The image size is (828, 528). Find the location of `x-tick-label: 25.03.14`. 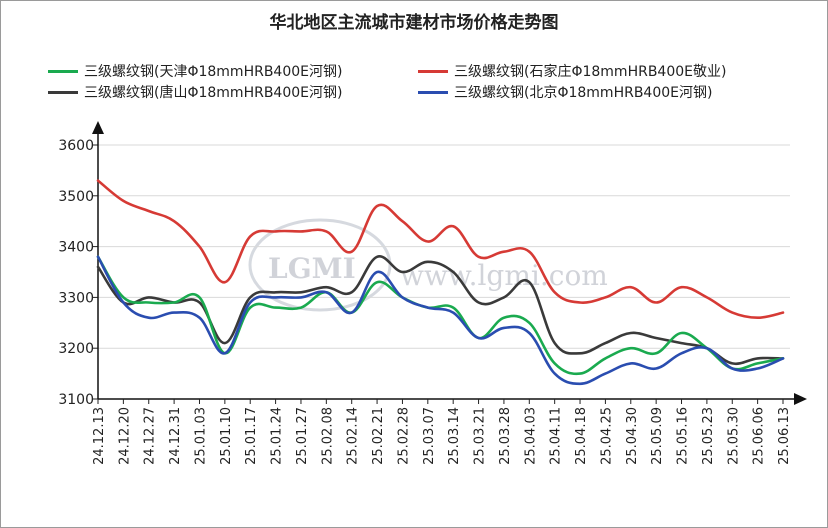

x-tick-label: 25.03.14 is located at coordinates (454, 436).